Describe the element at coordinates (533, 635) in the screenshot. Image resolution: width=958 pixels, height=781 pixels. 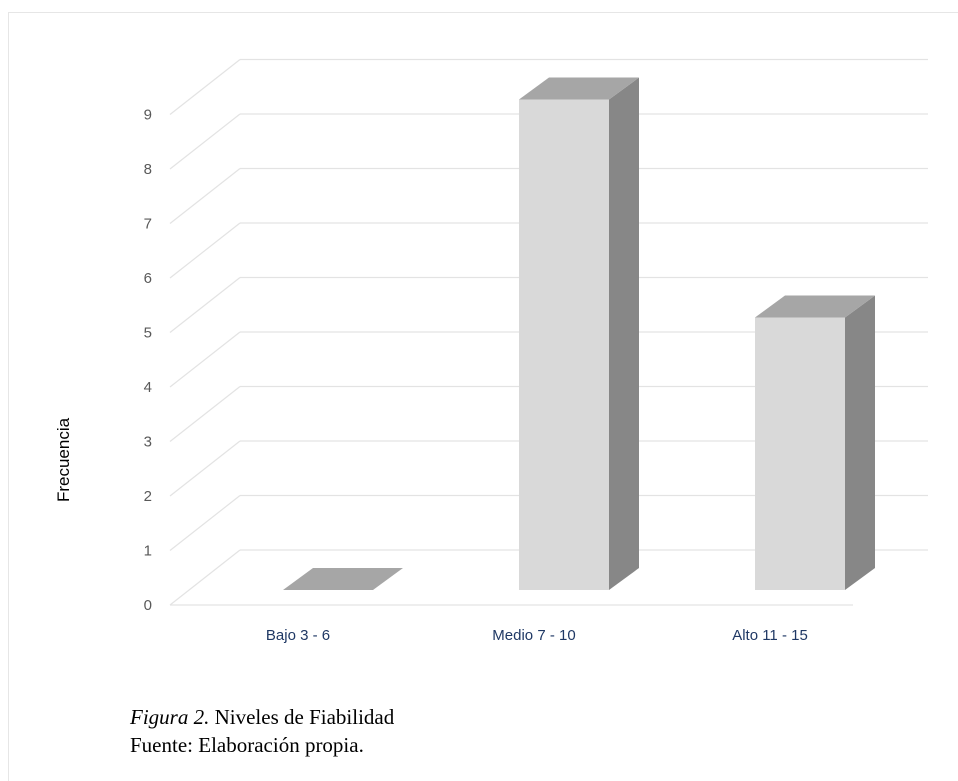
I see `x-tick-1: Medio 7 - 10` at that location.